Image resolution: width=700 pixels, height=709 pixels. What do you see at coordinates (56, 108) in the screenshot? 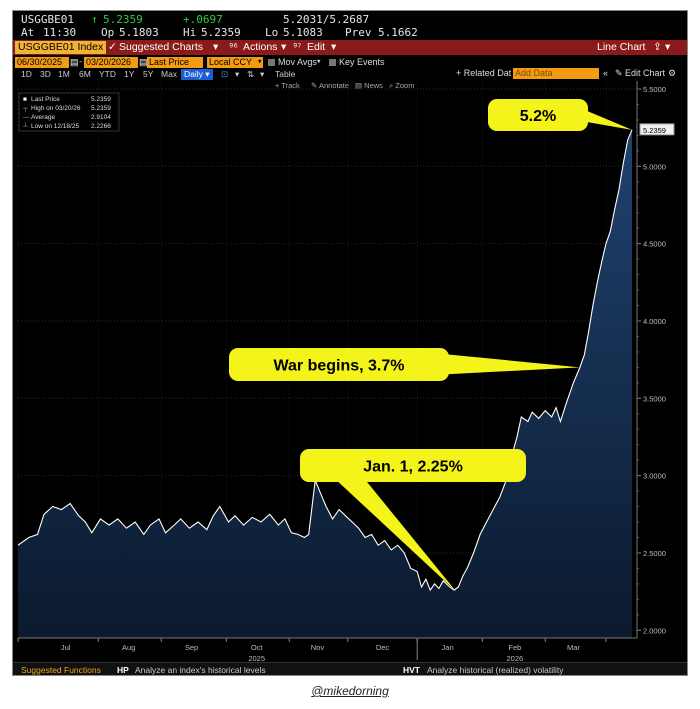
I see `legend-label: High on 03/20/26` at bounding box center [56, 108].